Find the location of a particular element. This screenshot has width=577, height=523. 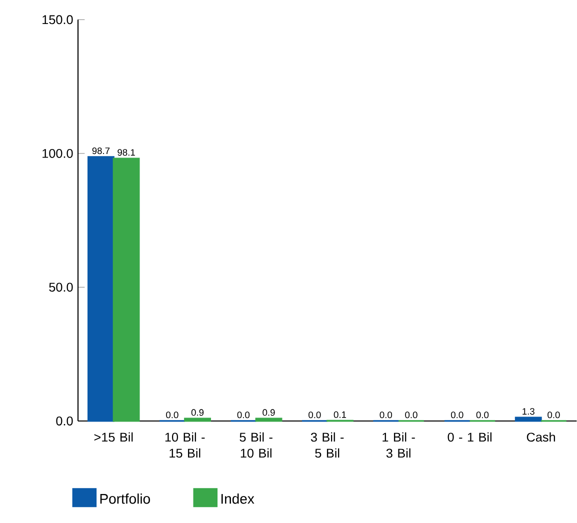

y-tick-label: 100.0 is located at coordinates (57, 153).